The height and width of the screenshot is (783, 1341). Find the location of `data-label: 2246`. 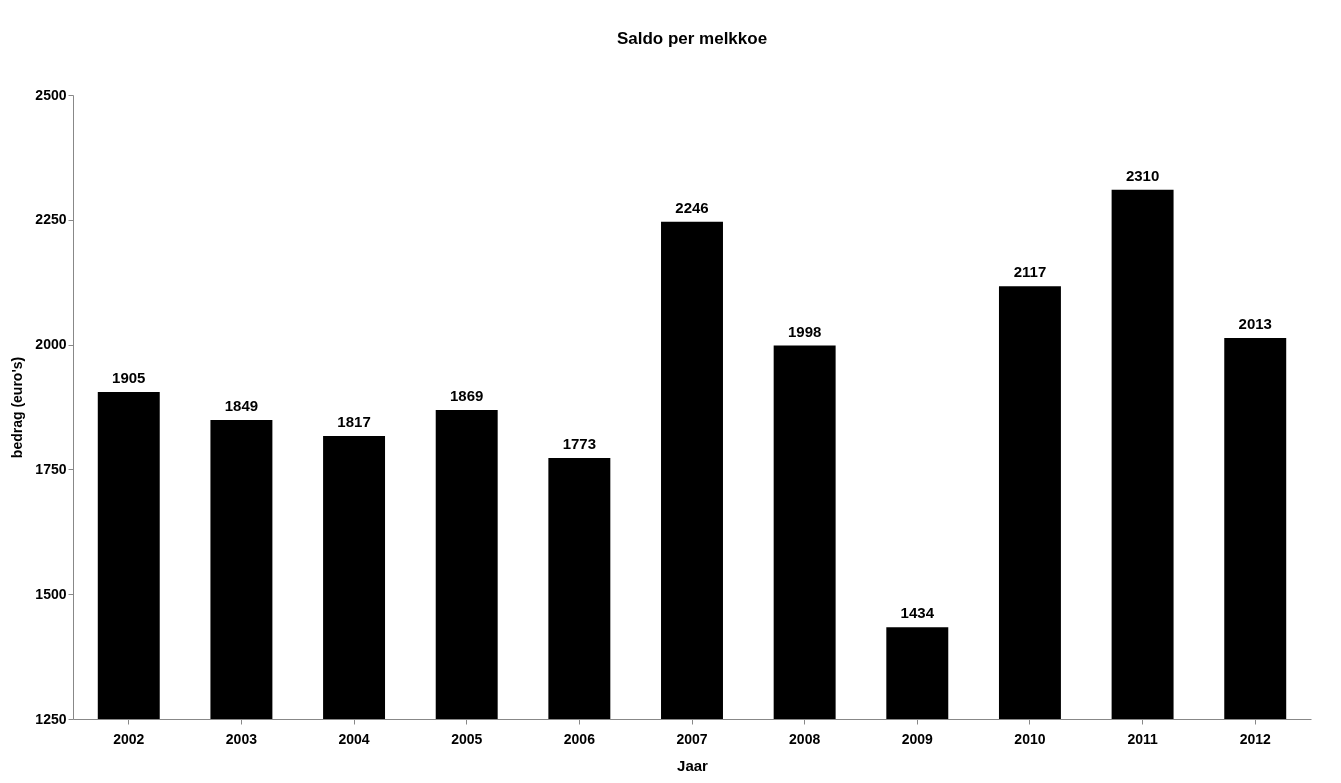

data-label: 2246 is located at coordinates (692, 207).